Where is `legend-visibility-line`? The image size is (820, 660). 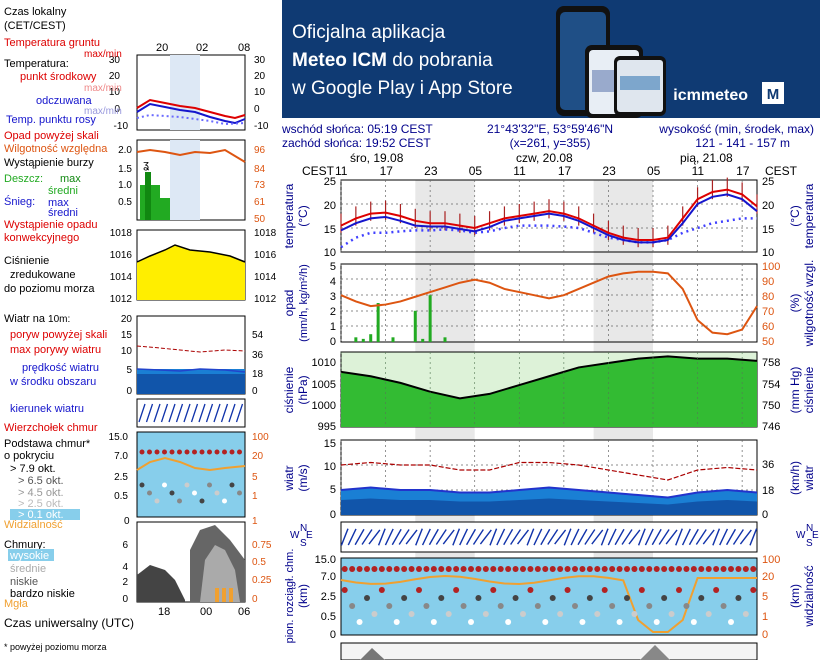 legend-visibility-line is located at coordinates (191, 464).